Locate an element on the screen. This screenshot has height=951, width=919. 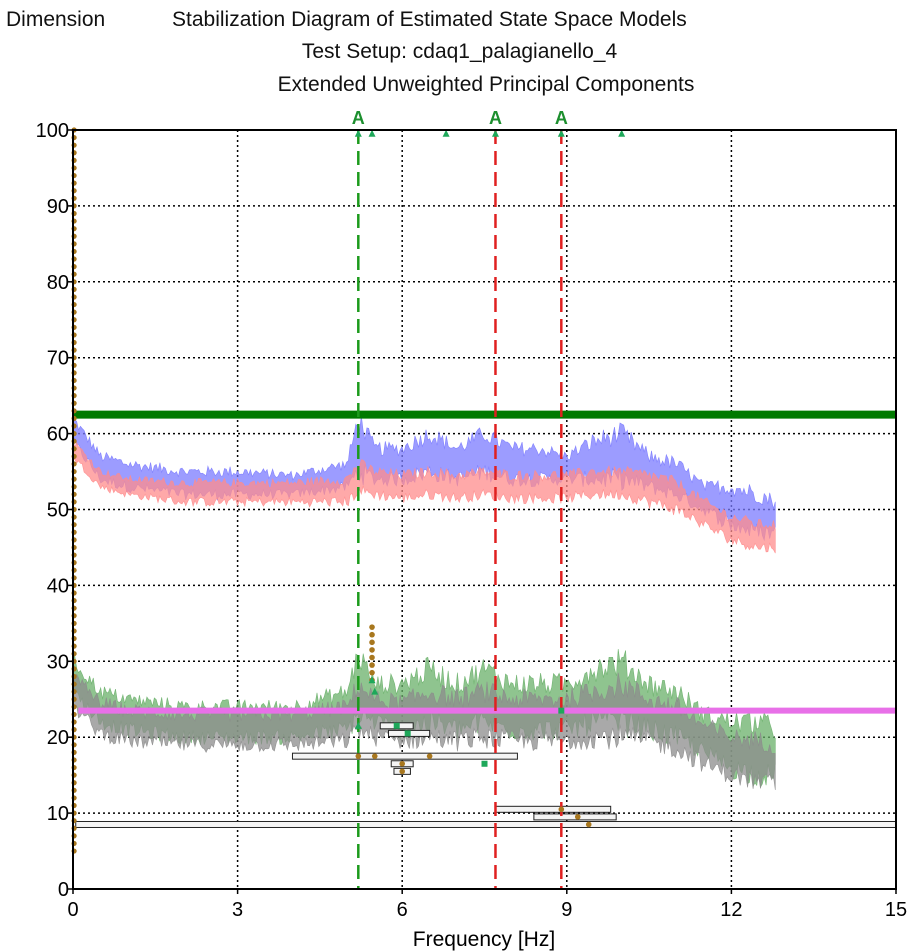
y-tick-label: 20 is located at coordinates (58, 738).